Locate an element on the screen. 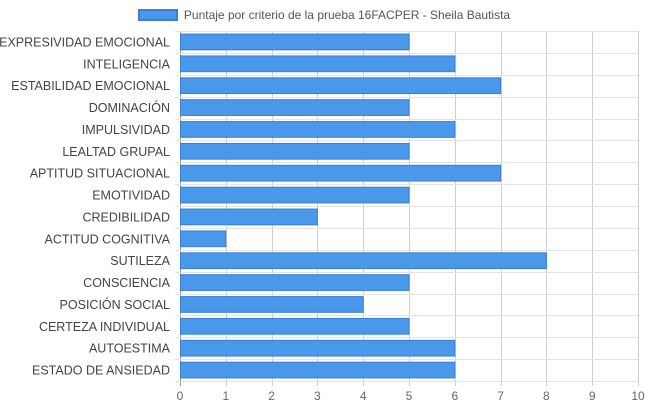 The height and width of the screenshot is (410, 648). y-category-label: CREDIBILIDAD is located at coordinates (126, 217).